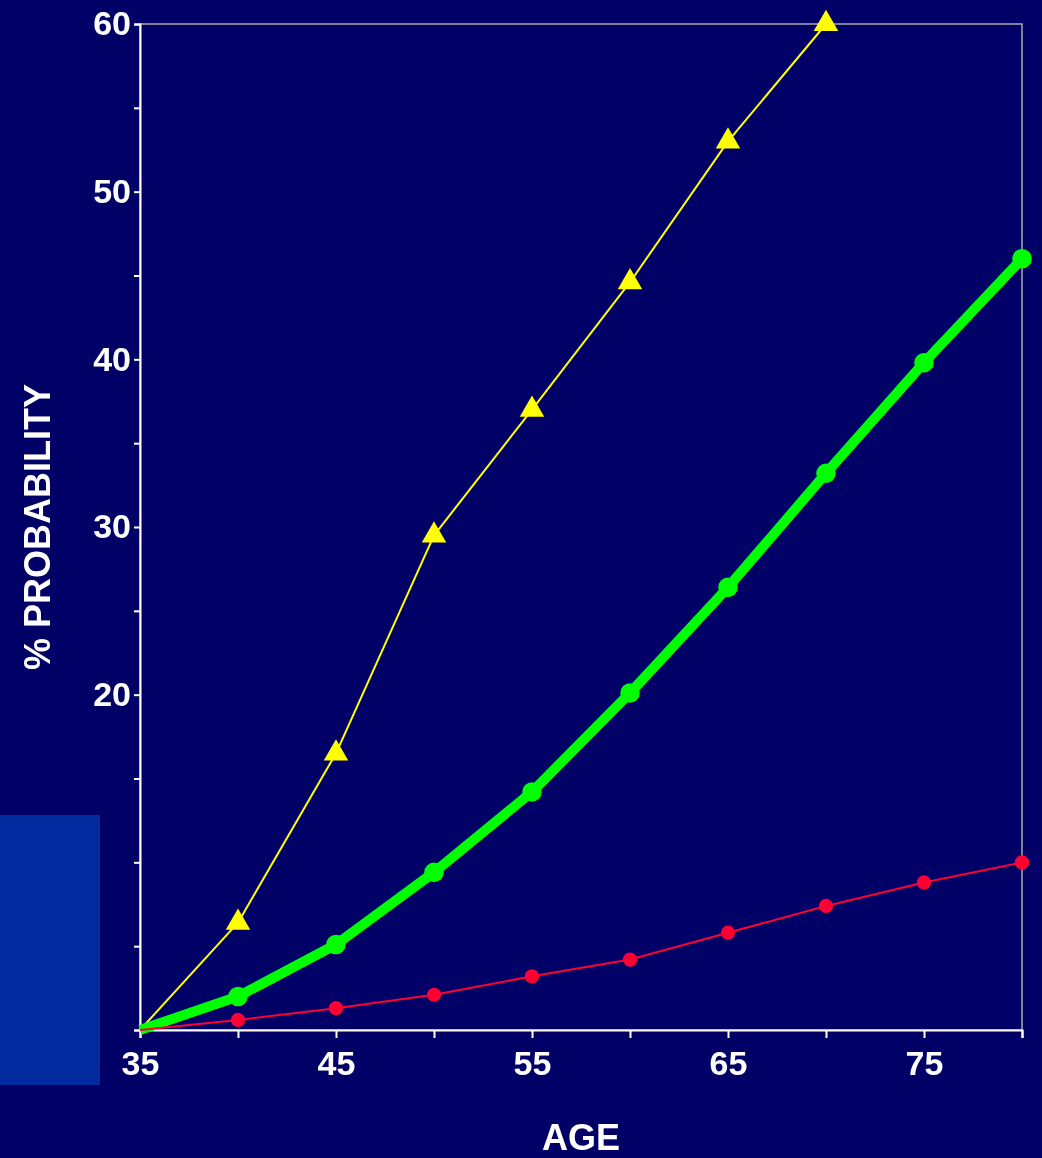  What do you see at coordinates (112, 526) in the screenshot?
I see `y-tick-label: 30` at bounding box center [112, 526].